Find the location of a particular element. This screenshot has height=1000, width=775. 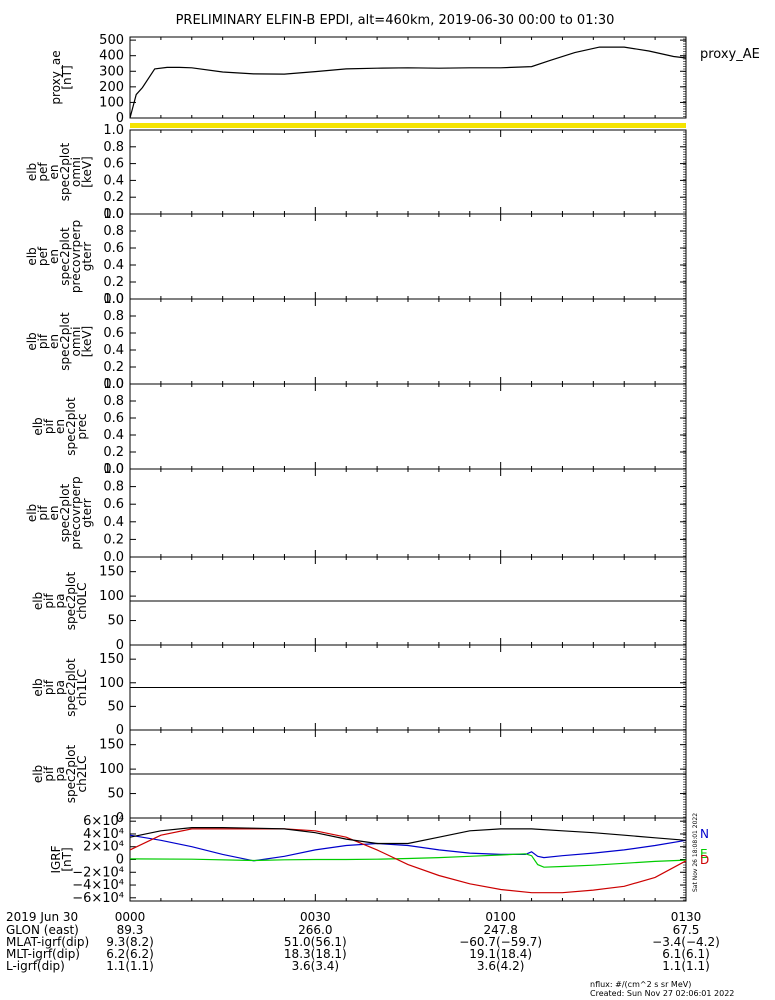

created-timestamp: Created: Sun Nov 27 02:06:01 2022 is located at coordinates (662, 993).